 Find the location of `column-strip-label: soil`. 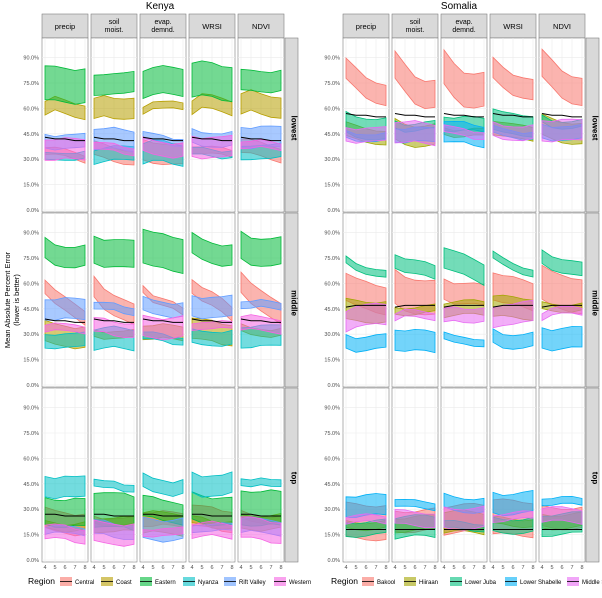

column-strip-label: soil is located at coordinates (114, 22).